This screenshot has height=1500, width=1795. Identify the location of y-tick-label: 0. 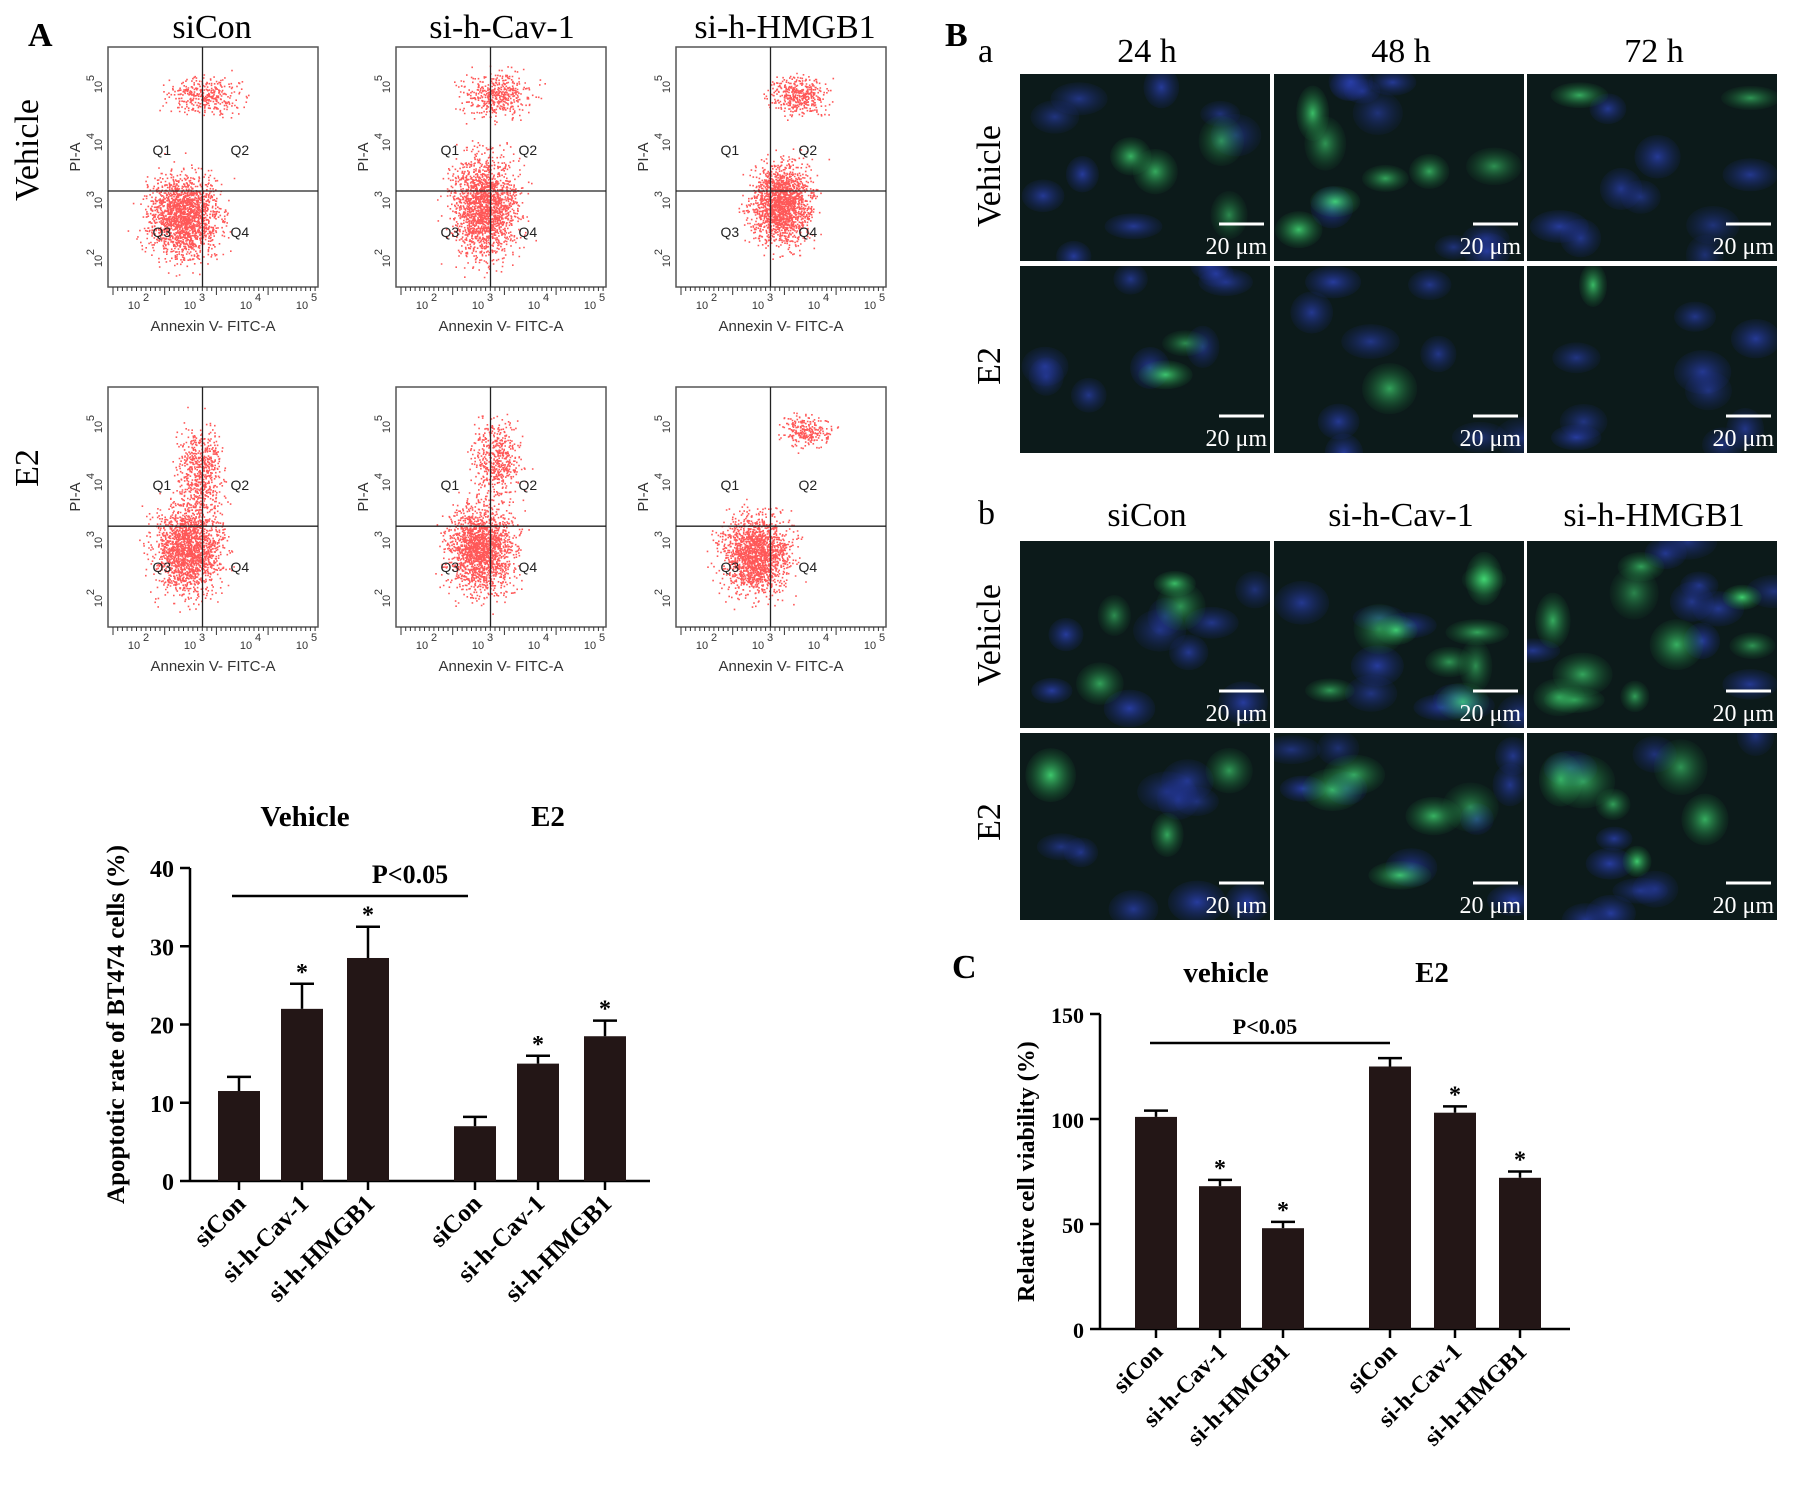
(1078, 1330).